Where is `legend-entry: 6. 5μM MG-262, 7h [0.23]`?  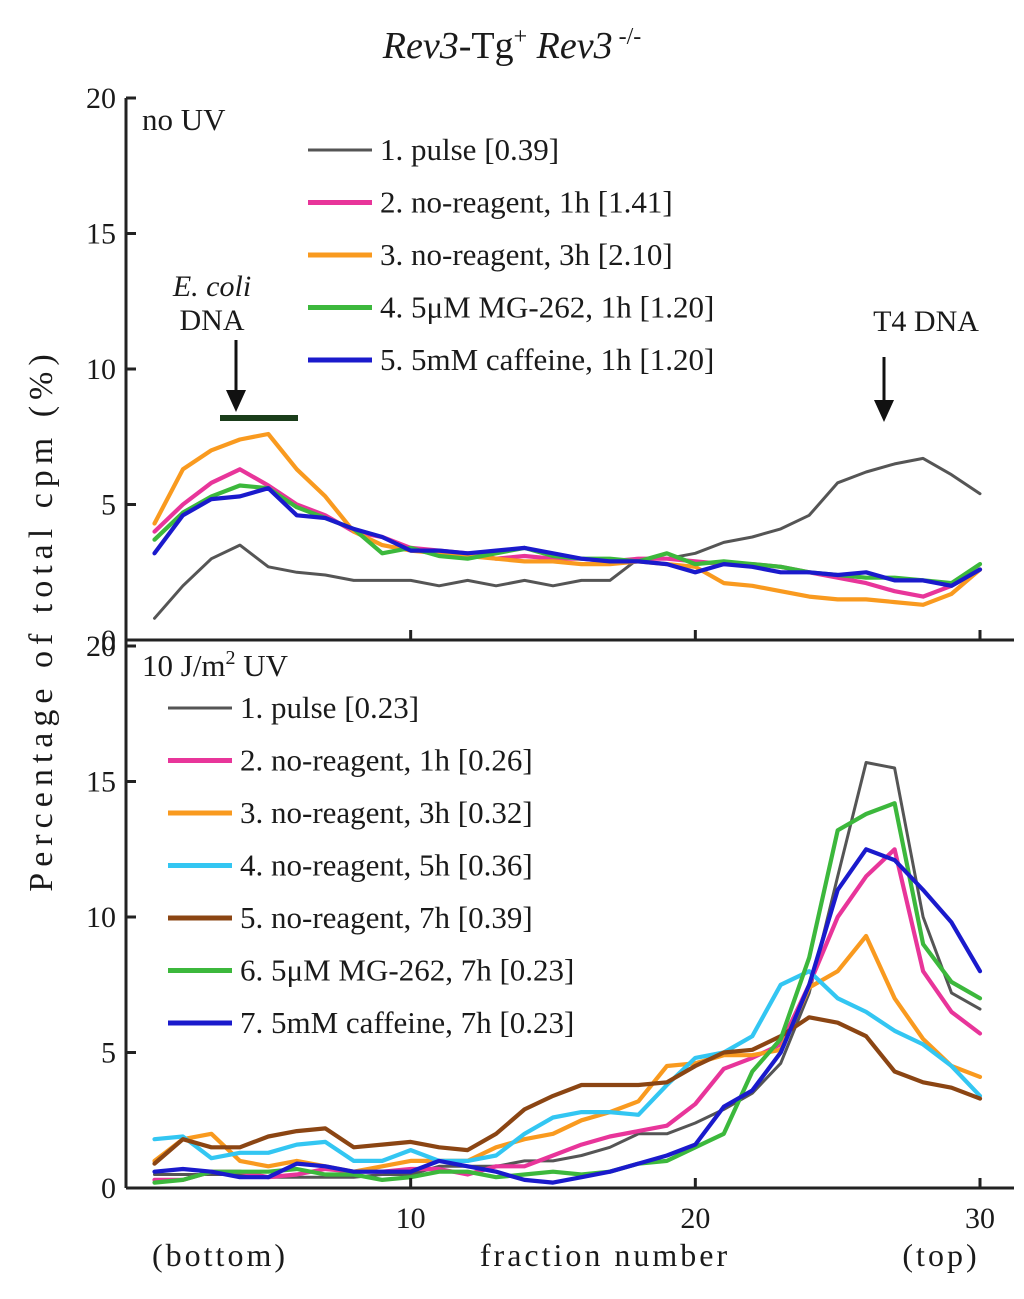 legend-entry: 6. 5μM MG-262, 7h [0.23] is located at coordinates (407, 970).